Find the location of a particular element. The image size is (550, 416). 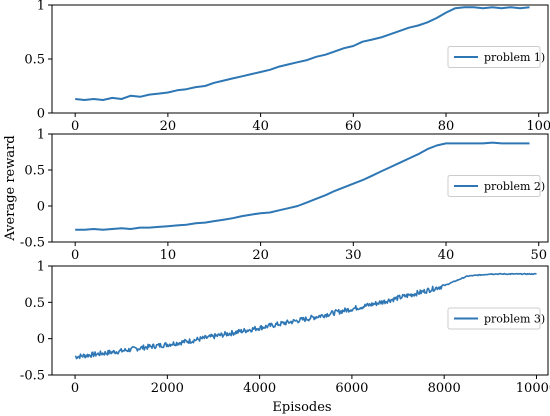

legend-label: problem 3) is located at coordinates (514, 319).